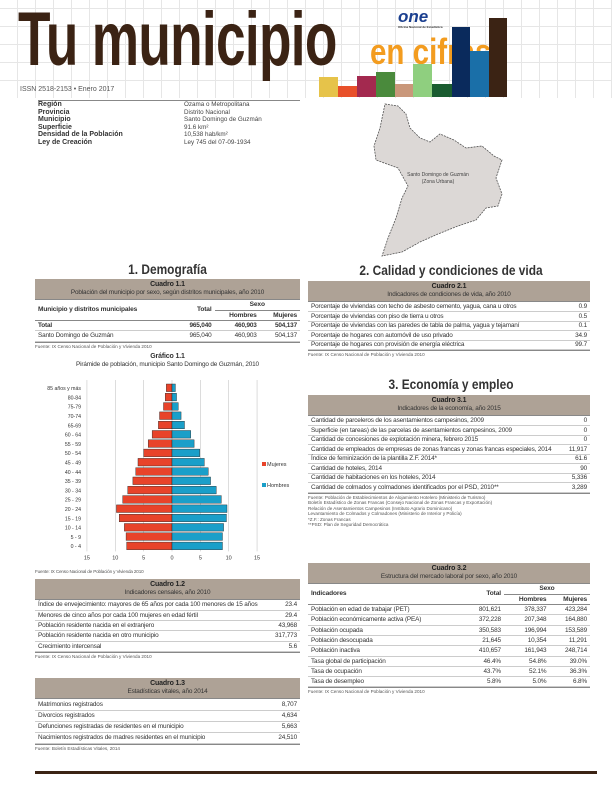  Describe the element at coordinates (438, 175) in the screenshot. I see `map-label: Santo Domingo de Guzmán` at that location.